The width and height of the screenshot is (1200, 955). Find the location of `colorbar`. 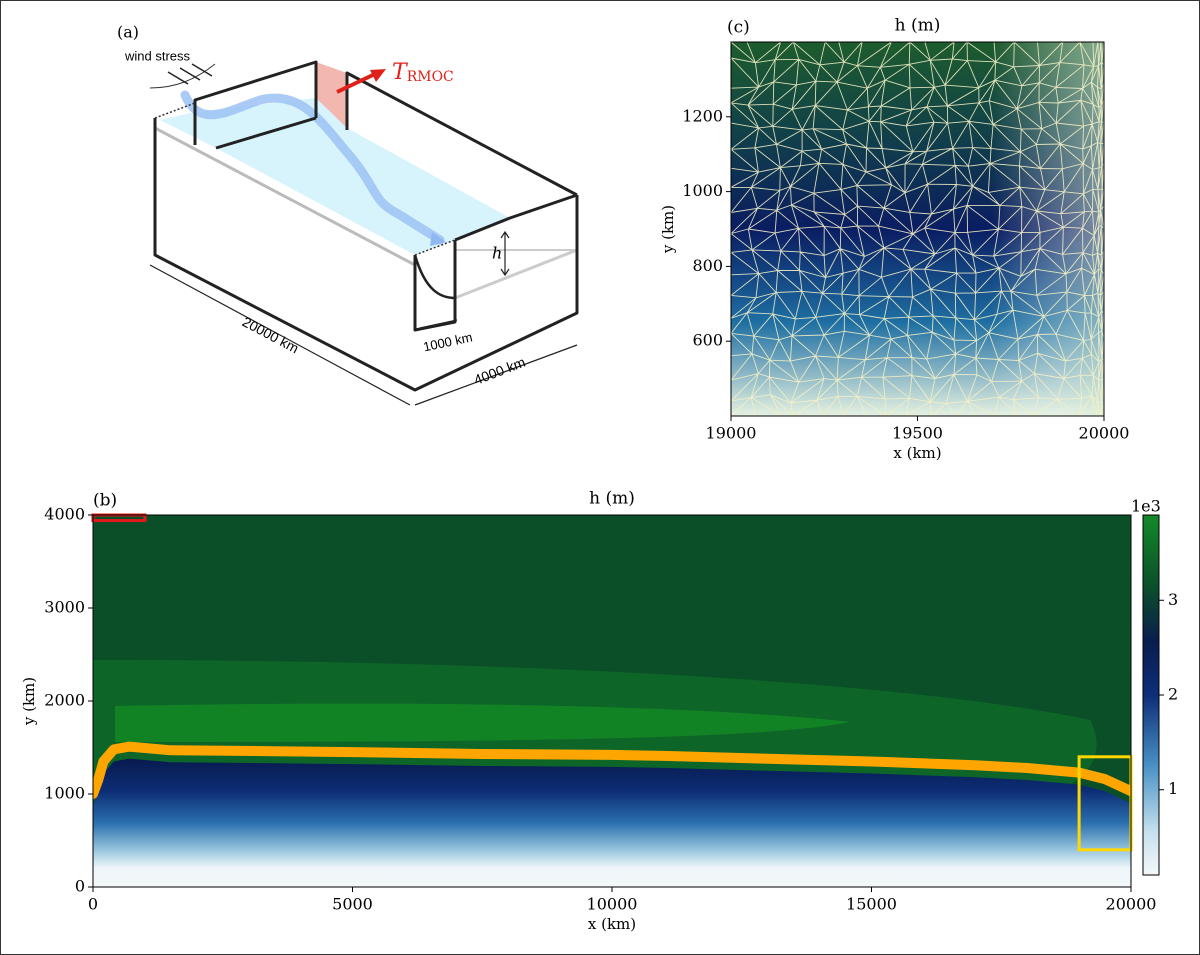

colorbar is located at coordinates (1151, 695).